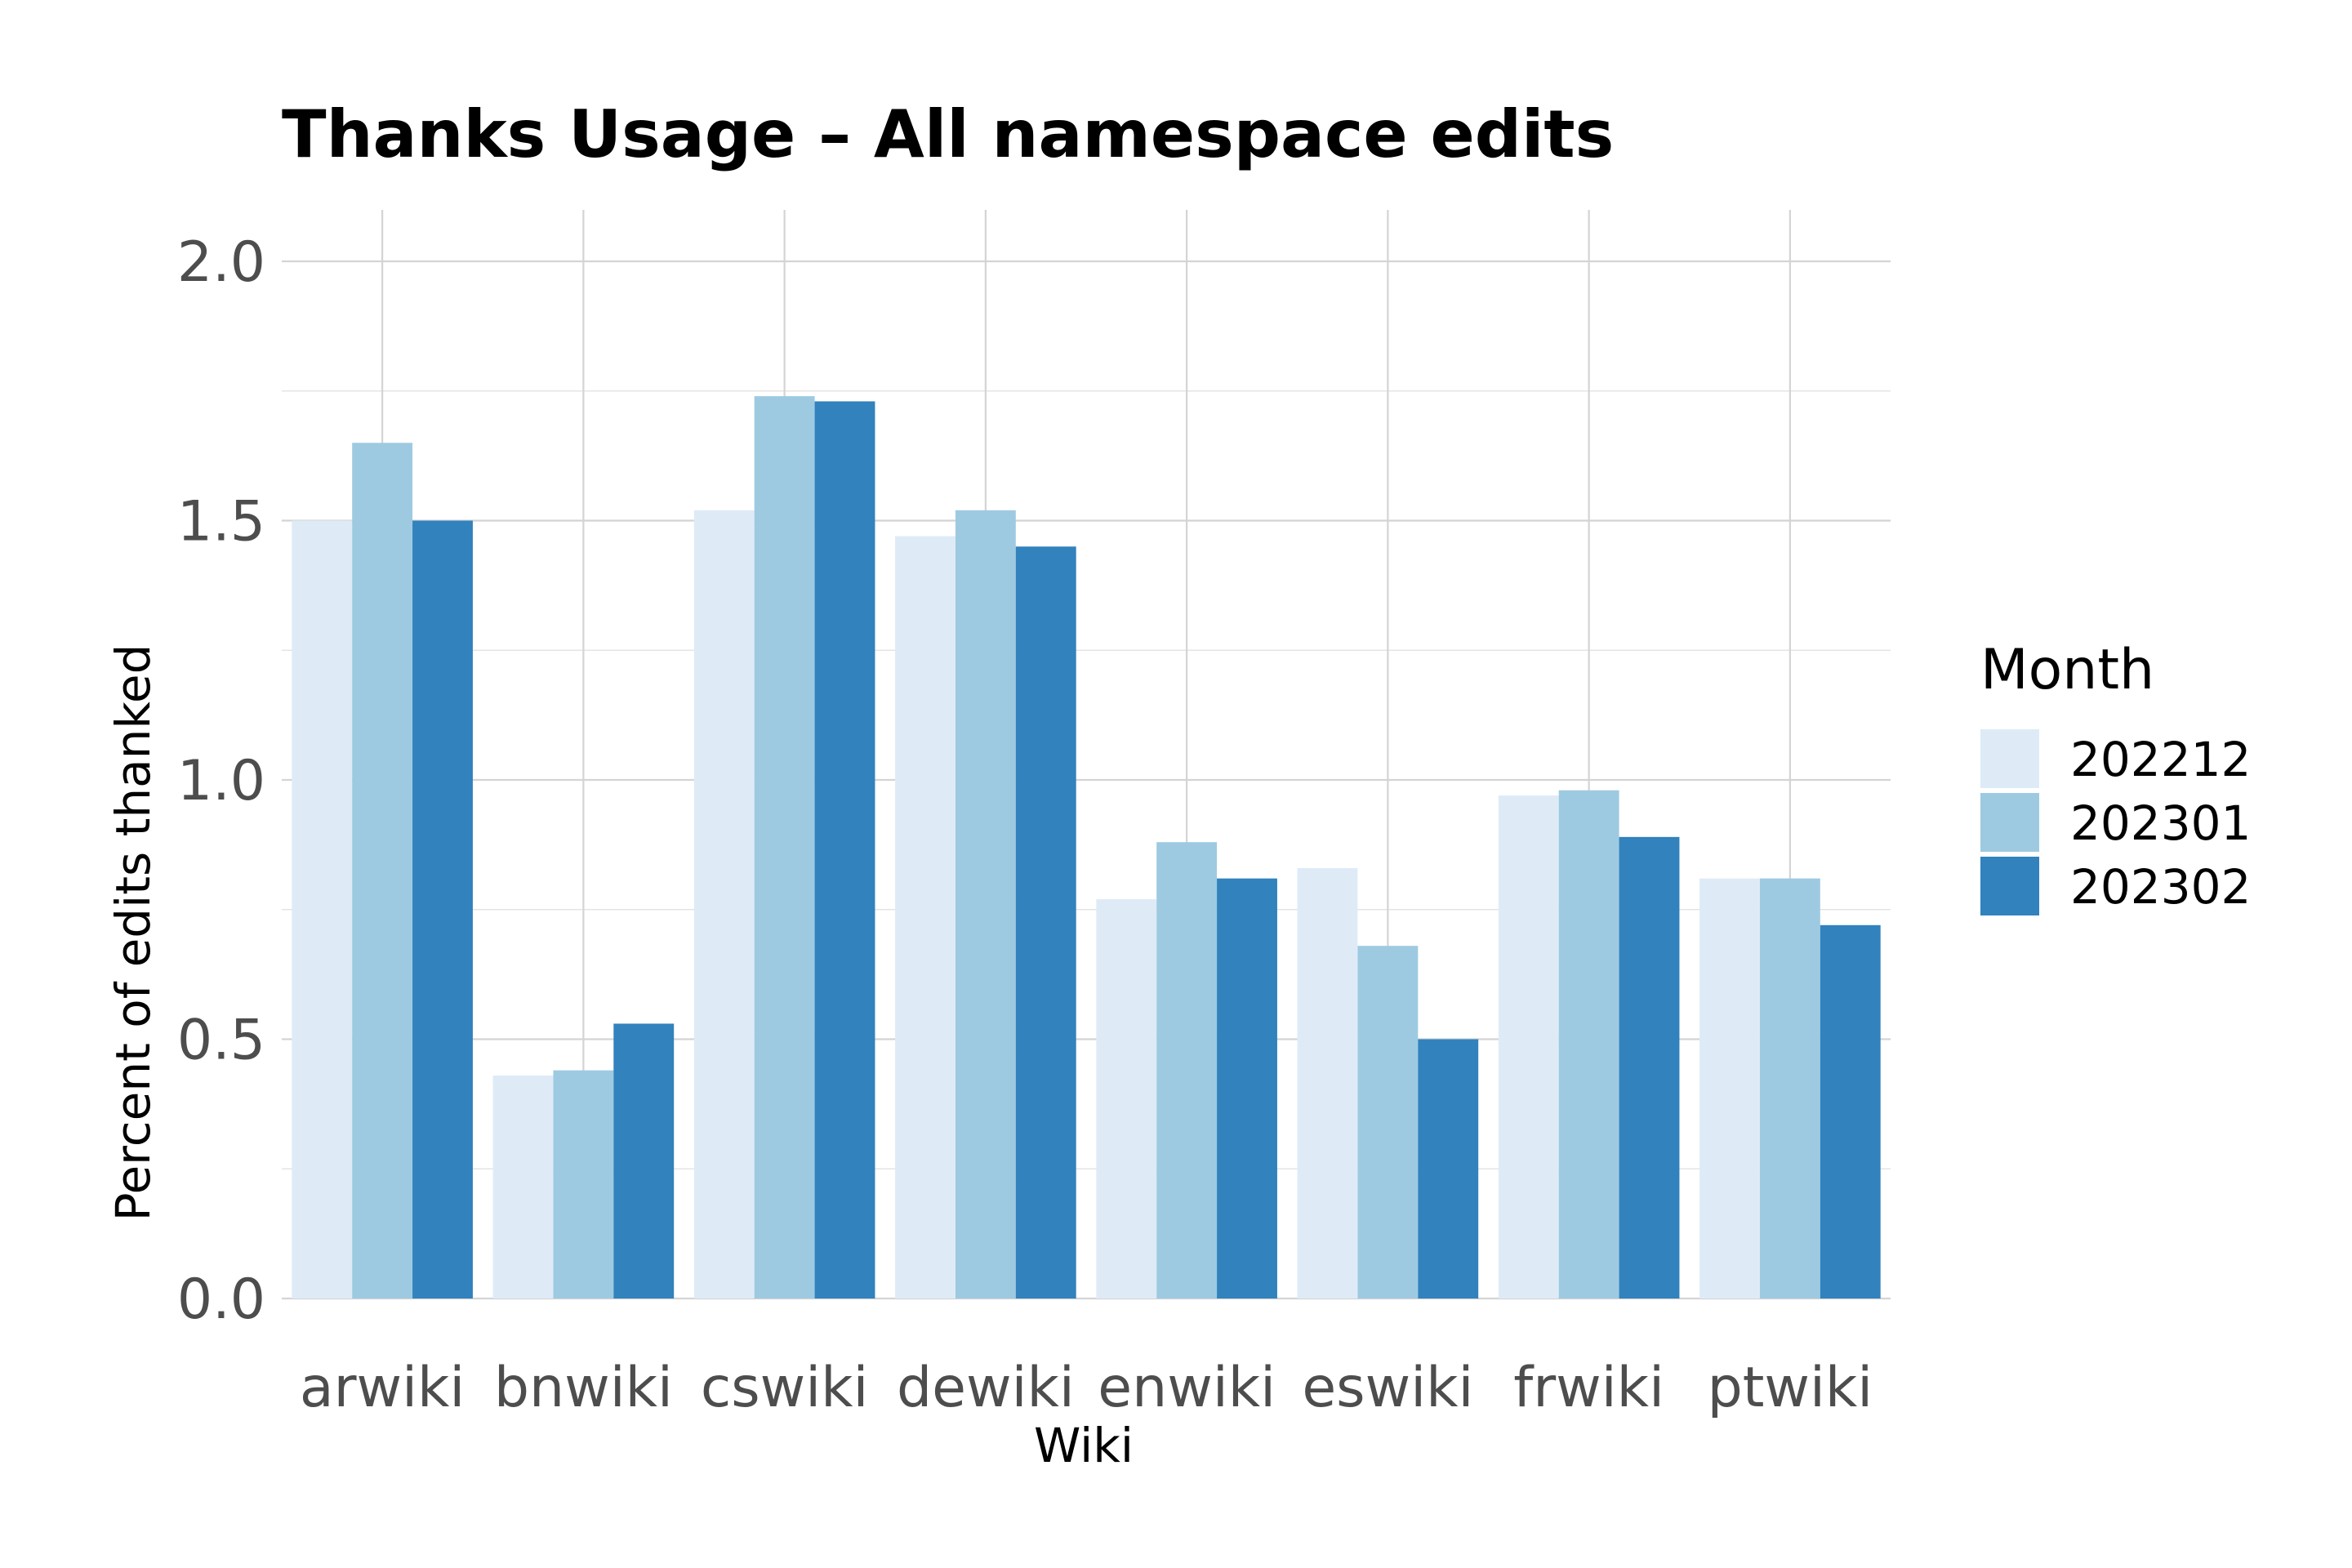 This screenshot has width=2352, height=1568. Describe the element at coordinates (583, 1388) in the screenshot. I see `x-tick-label: bnwiki` at that location.